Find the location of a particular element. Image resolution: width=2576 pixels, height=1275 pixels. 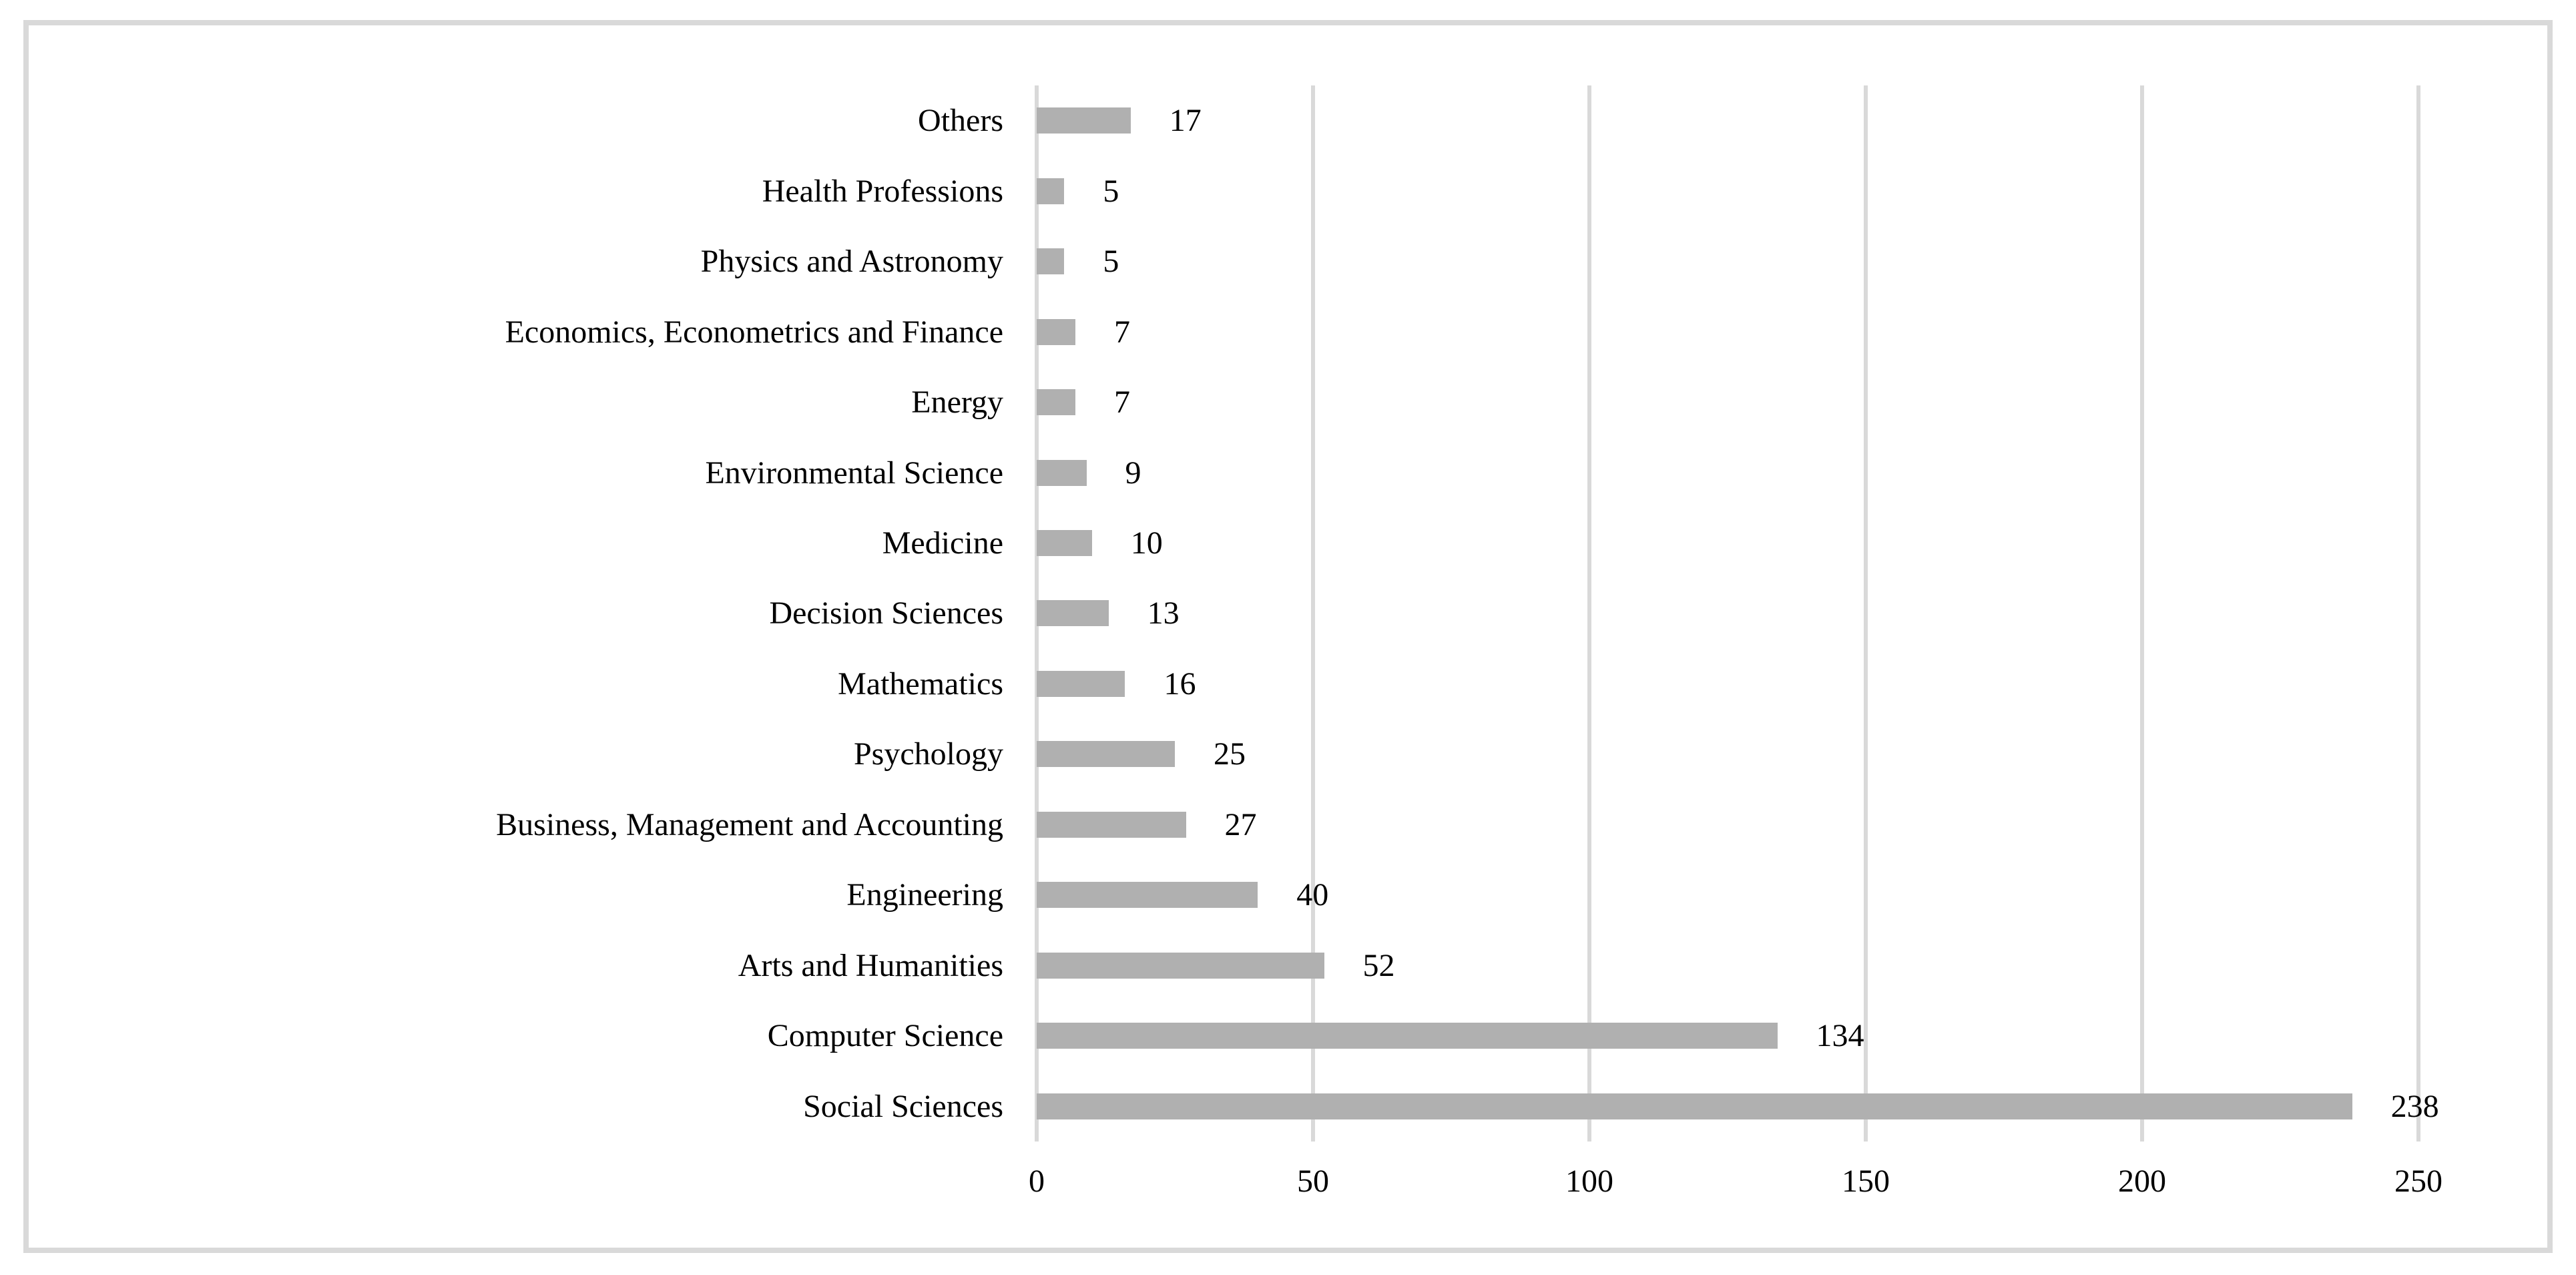

category-label: Business, Management and Accounting is located at coordinates (749, 824).